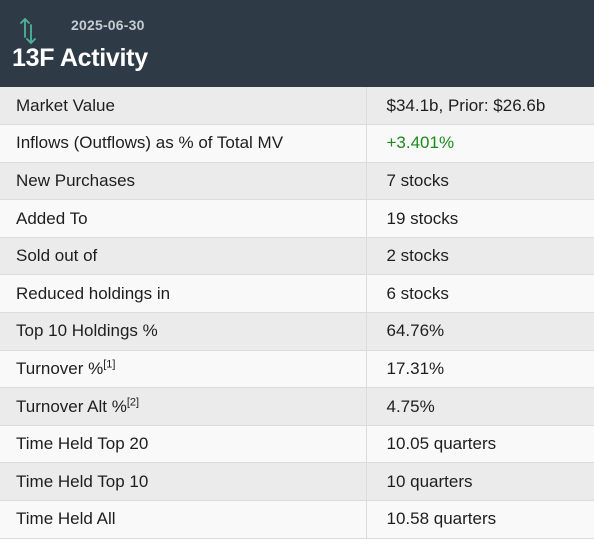 This screenshot has height=546, width=594. What do you see at coordinates (183, 369) in the screenshot?
I see `row-label: Turnover %[1]` at bounding box center [183, 369].